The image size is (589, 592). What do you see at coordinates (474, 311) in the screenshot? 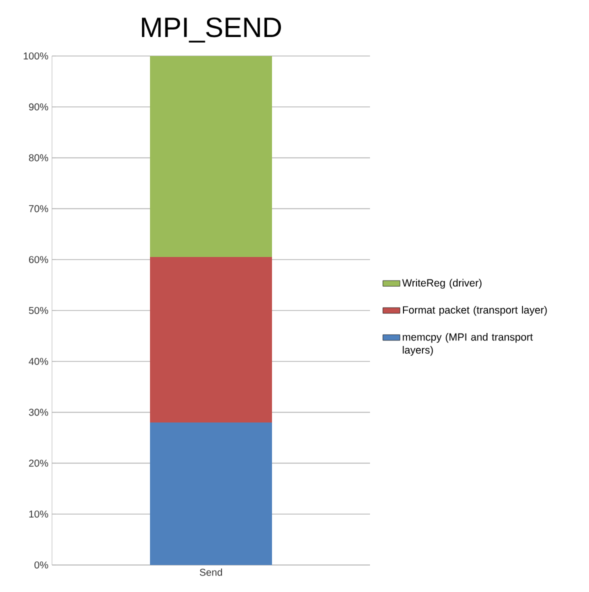
I see `legend-label: Format packet (transport layer)` at bounding box center [474, 311].